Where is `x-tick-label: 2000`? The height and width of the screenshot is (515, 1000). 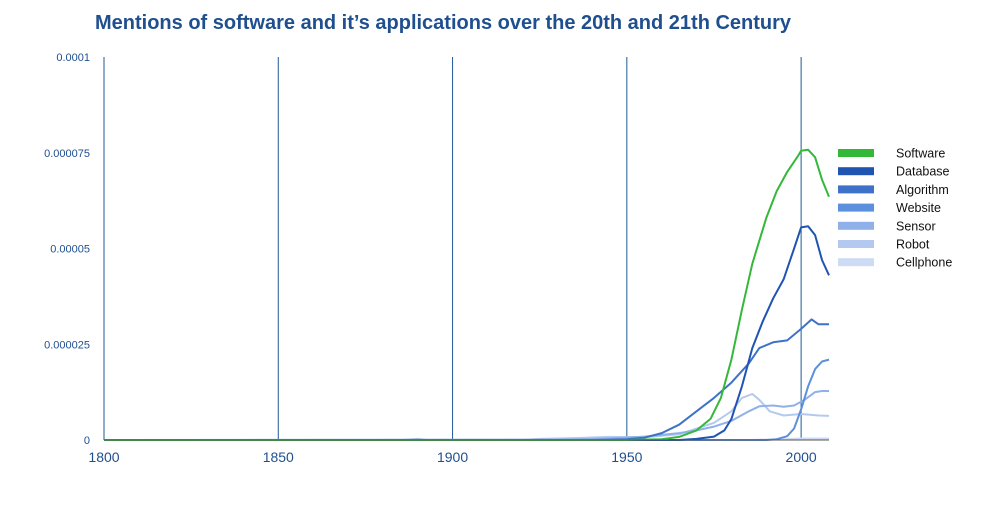
x-tick-label: 2000 is located at coordinates (801, 457).